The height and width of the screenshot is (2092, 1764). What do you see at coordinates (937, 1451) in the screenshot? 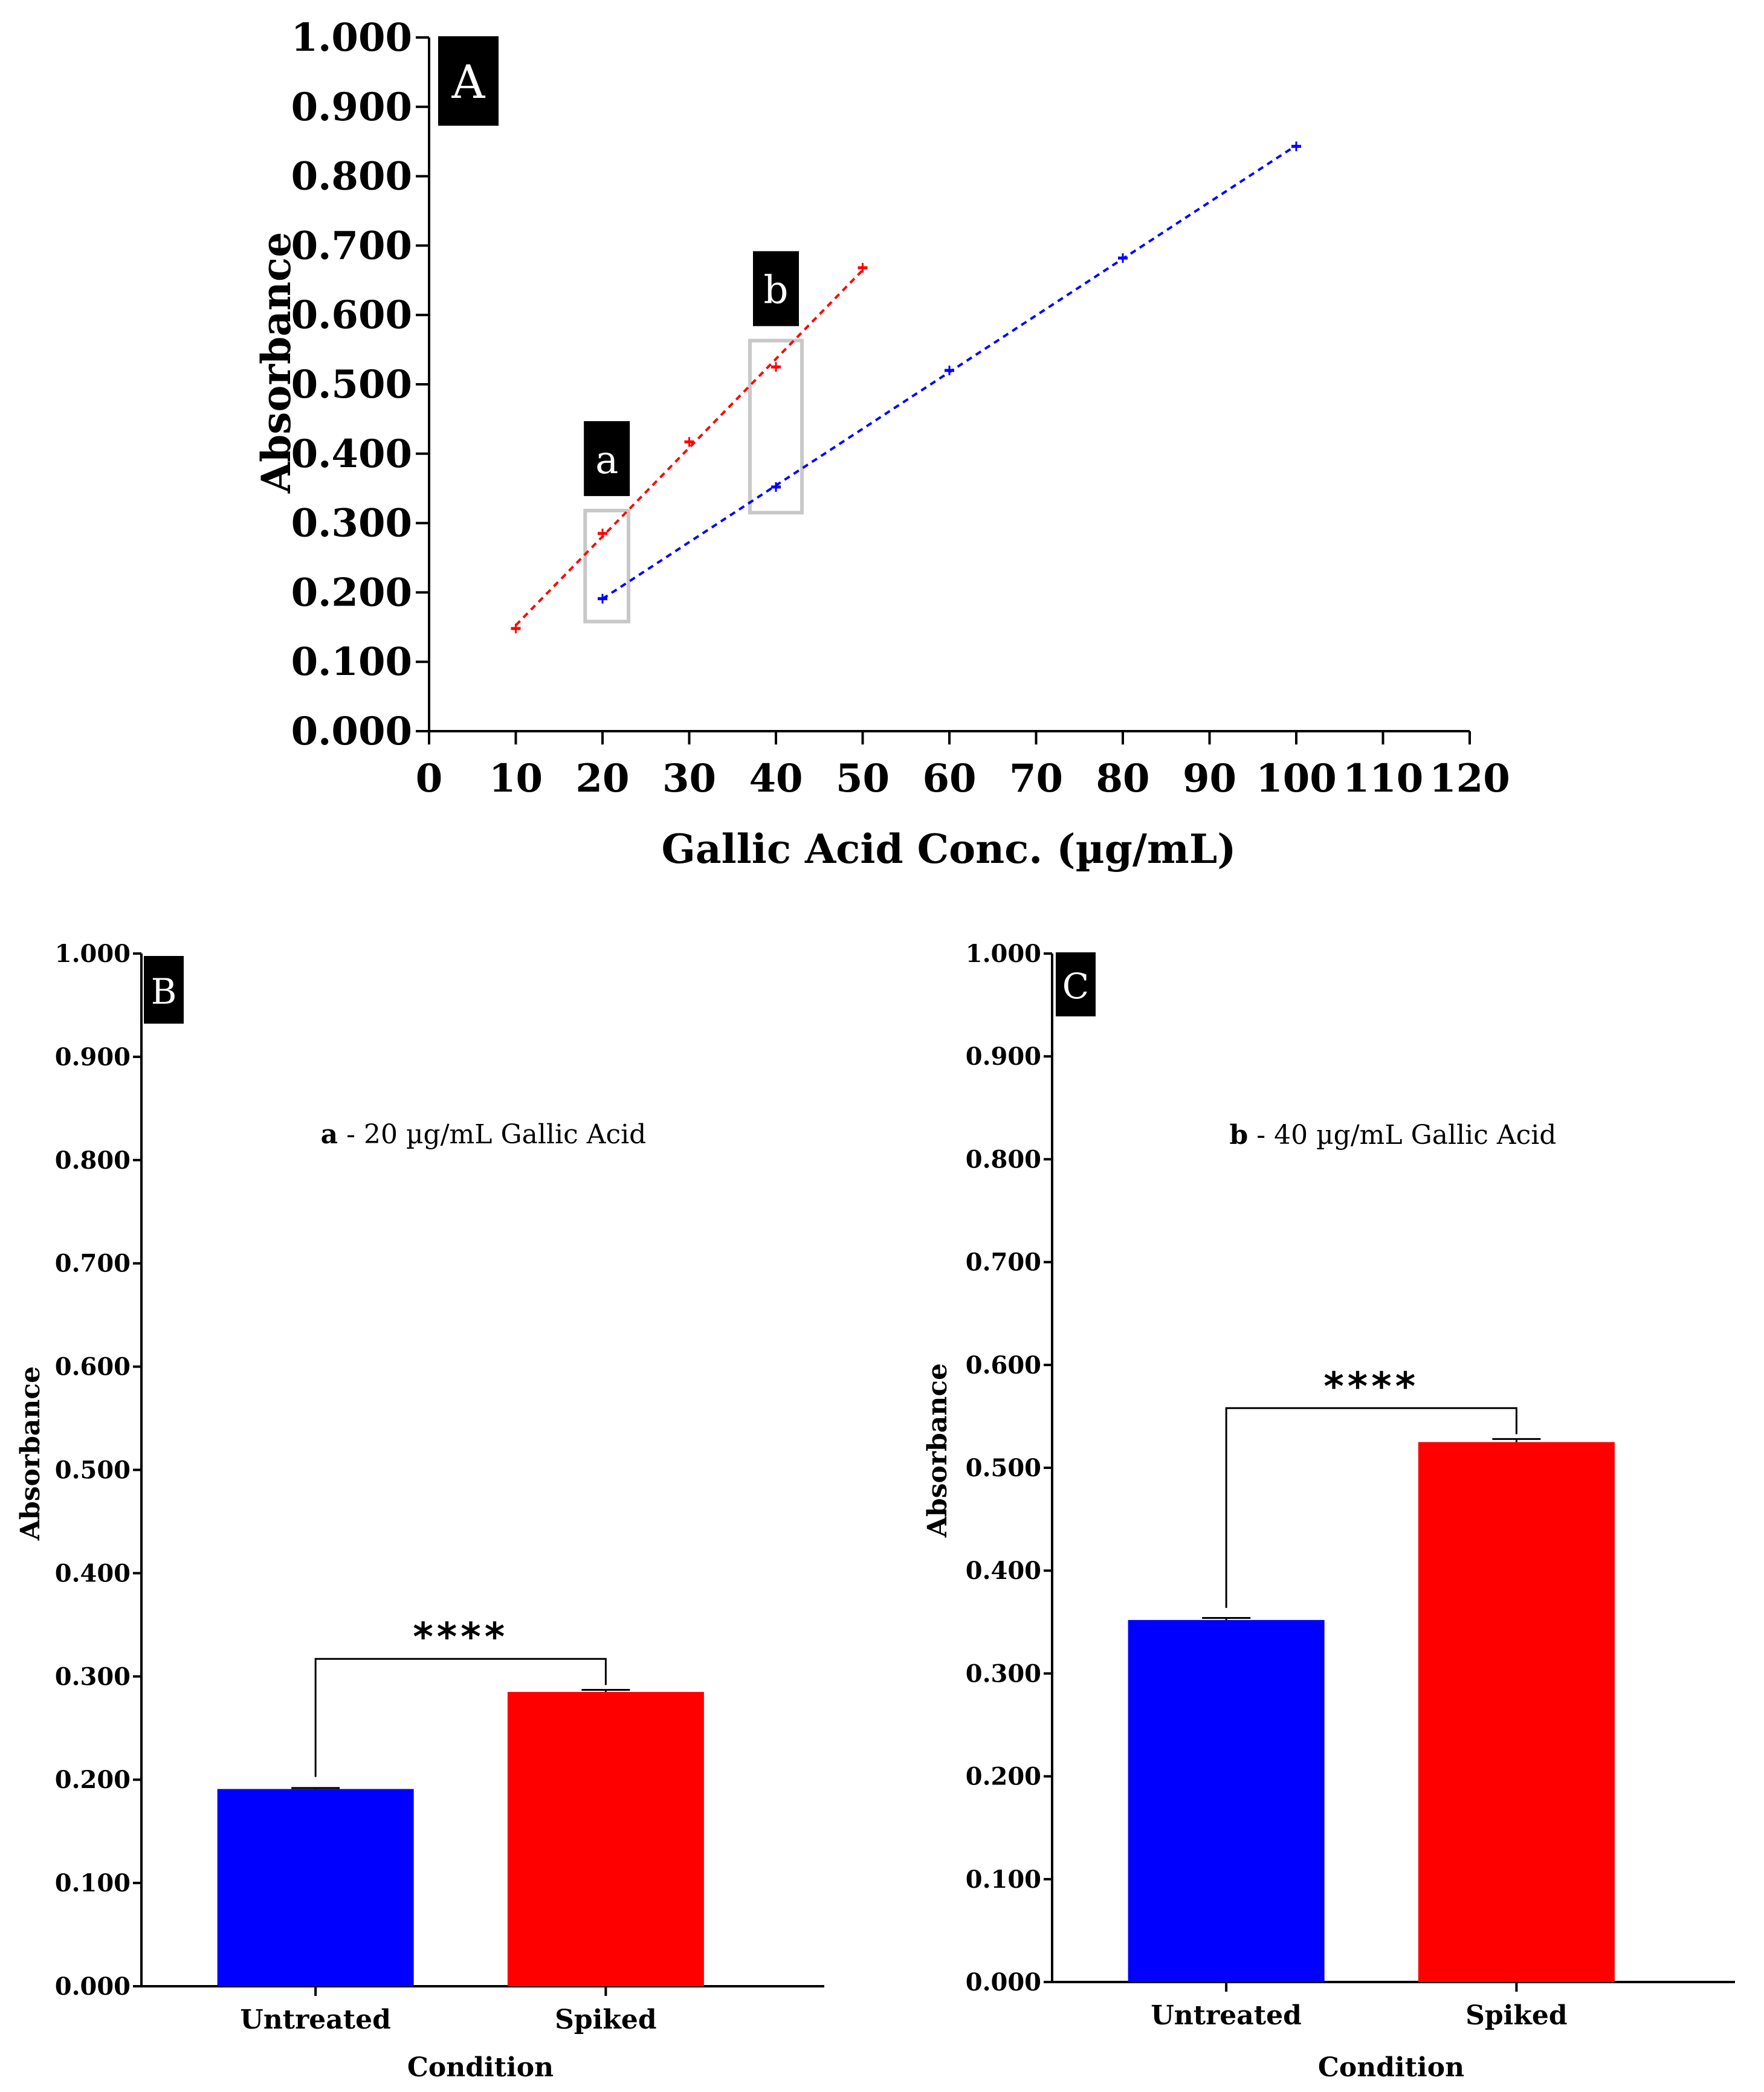
I see `panel-c-y-axis-label: Absorbance` at bounding box center [937, 1451].